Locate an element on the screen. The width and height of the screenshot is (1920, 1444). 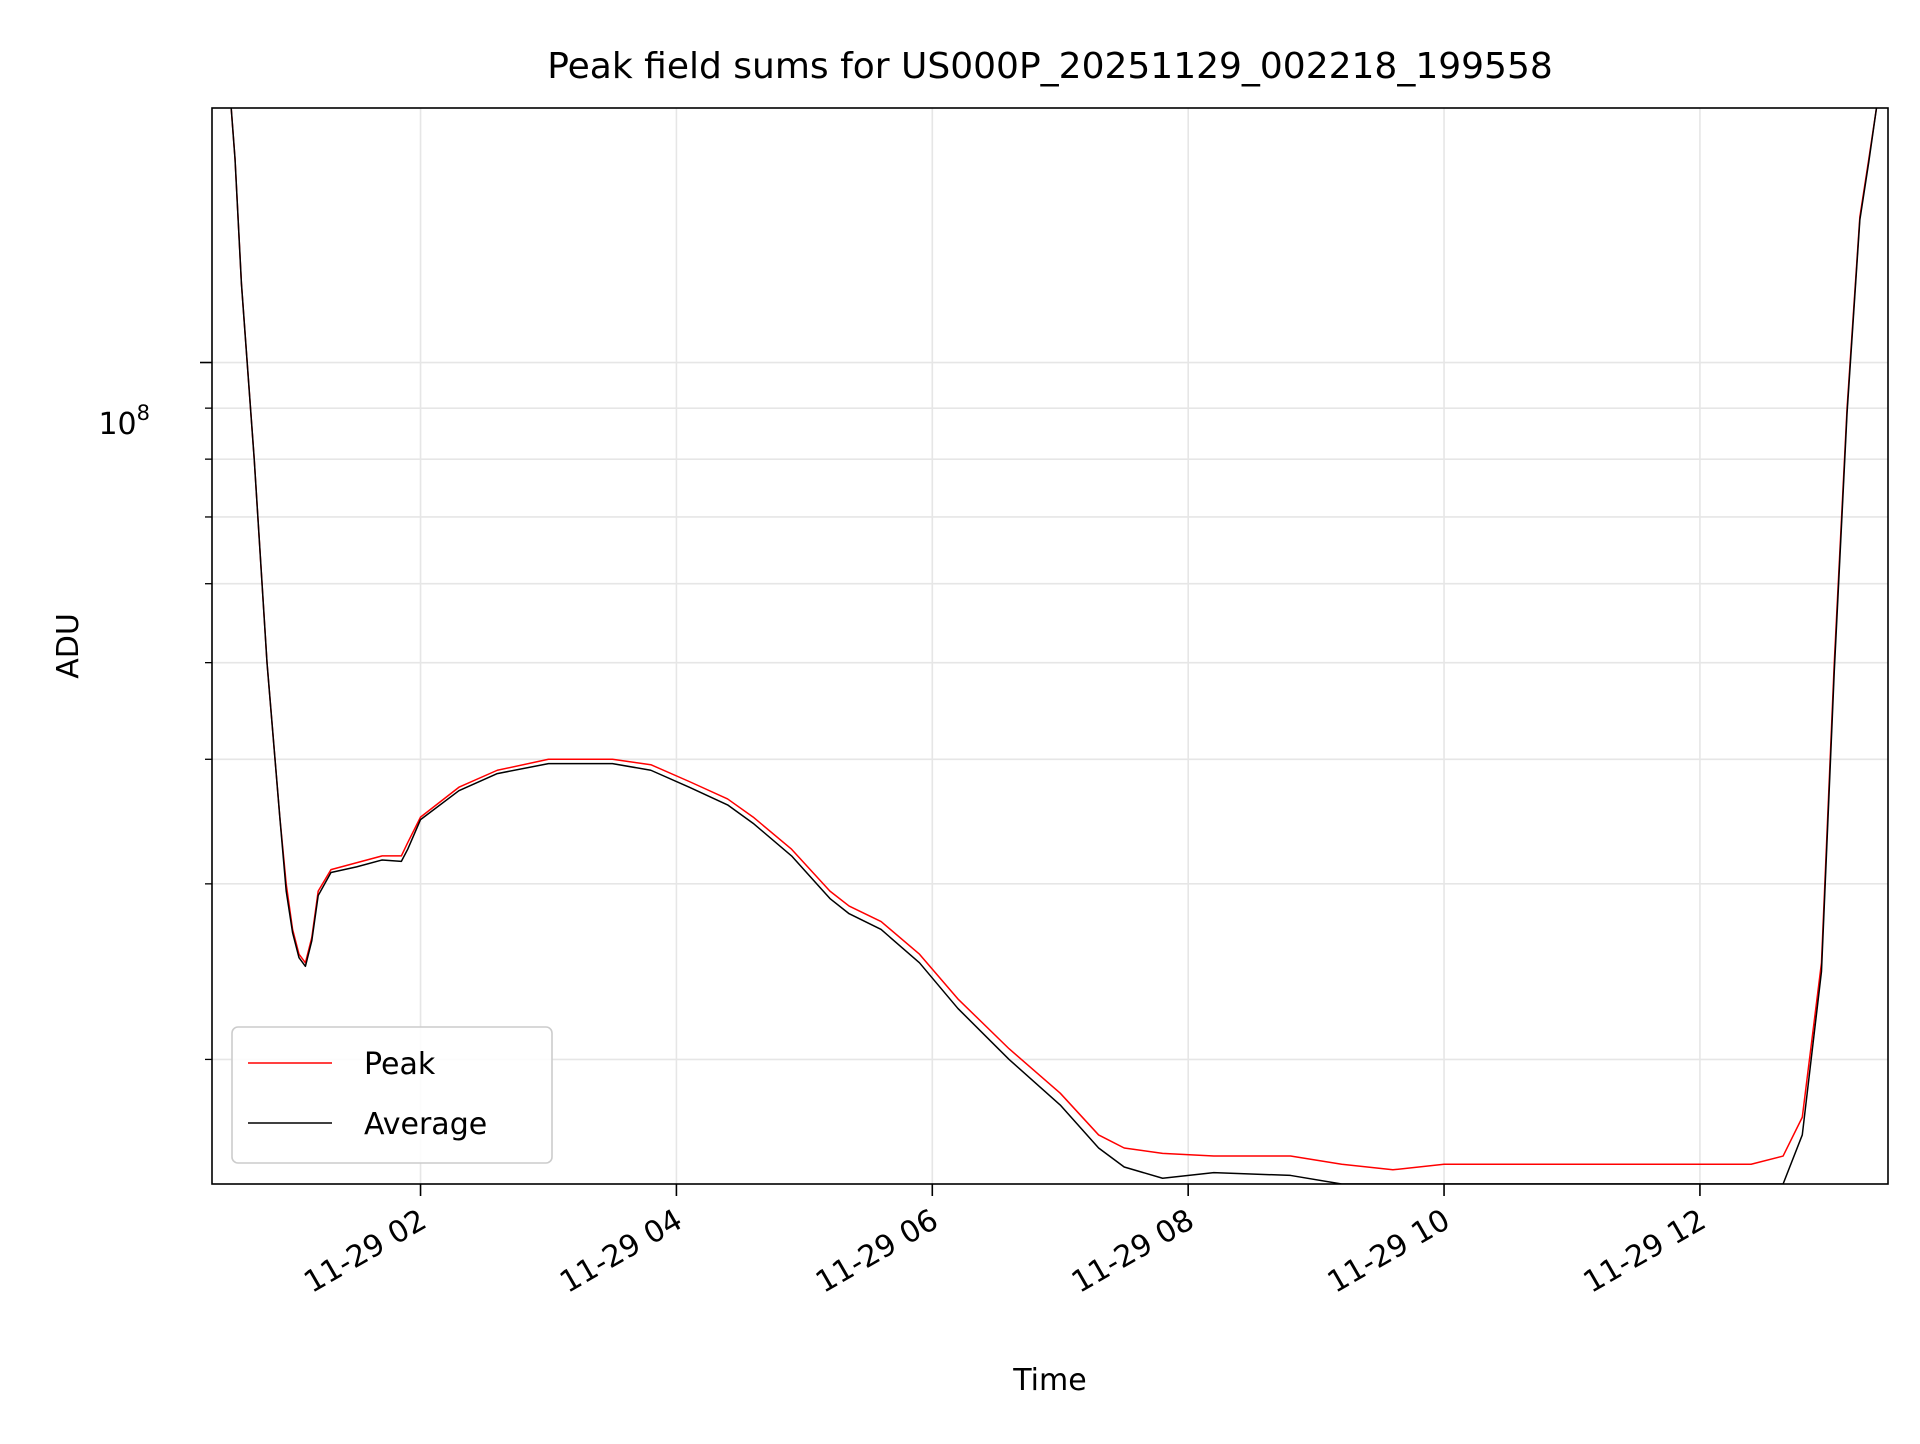
y-axis: 108 is located at coordinates (155, 711).